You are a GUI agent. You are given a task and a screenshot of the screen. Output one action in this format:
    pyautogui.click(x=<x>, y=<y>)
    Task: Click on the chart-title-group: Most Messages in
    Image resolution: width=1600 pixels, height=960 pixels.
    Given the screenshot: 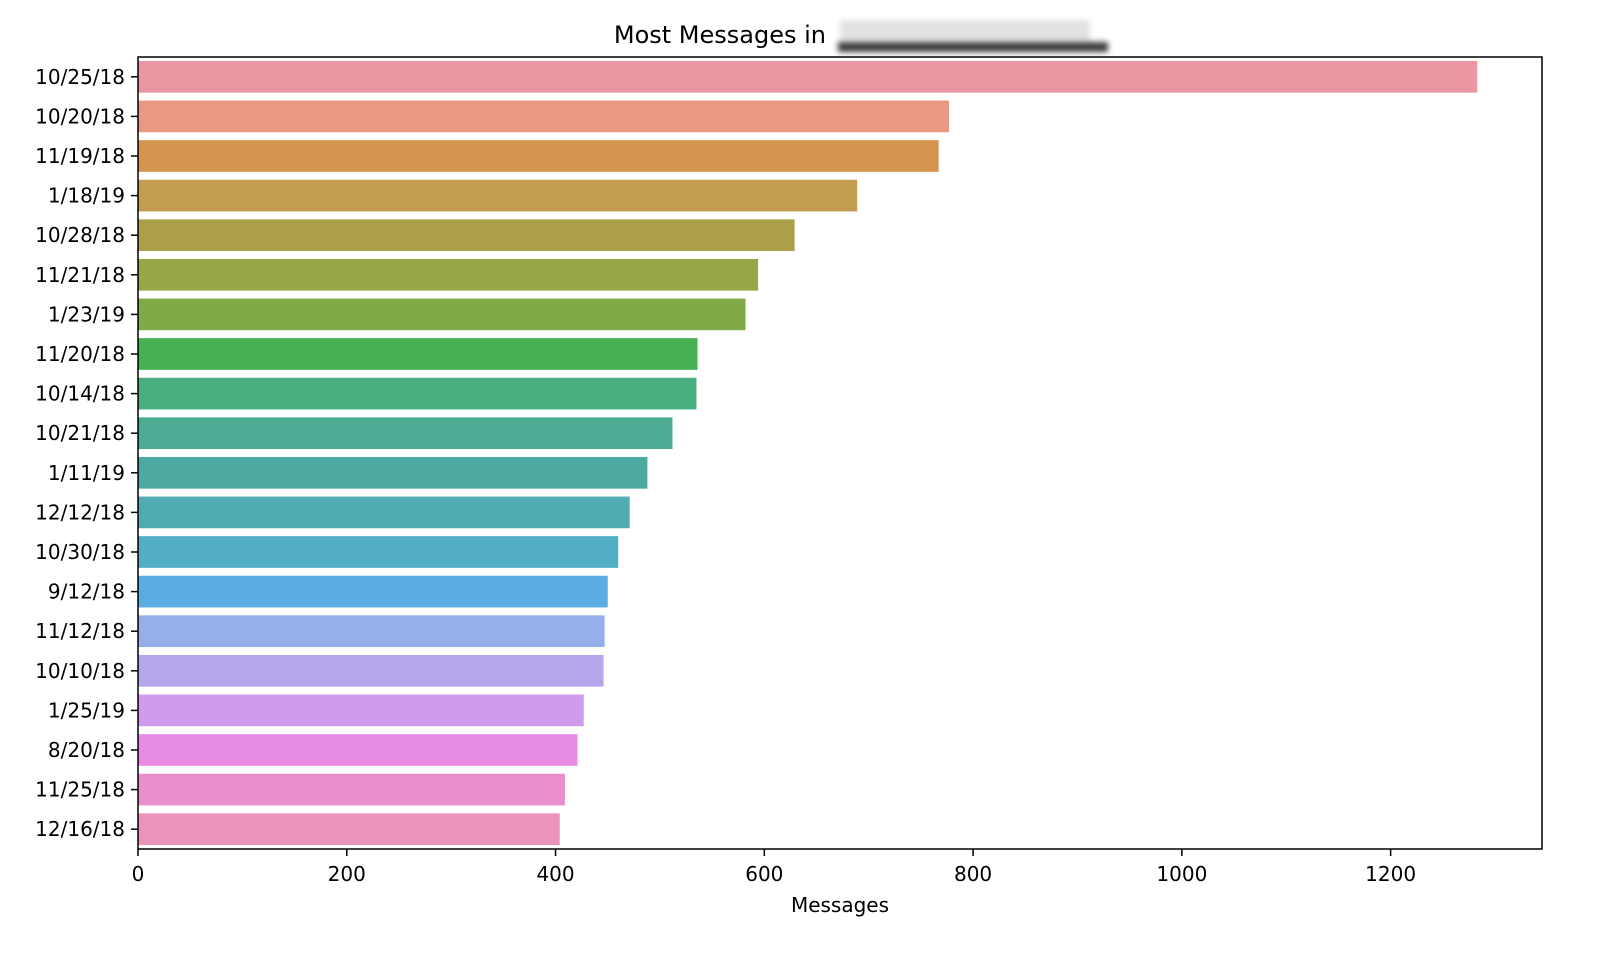 What is the action you would take?
    pyautogui.click(x=861, y=36)
    